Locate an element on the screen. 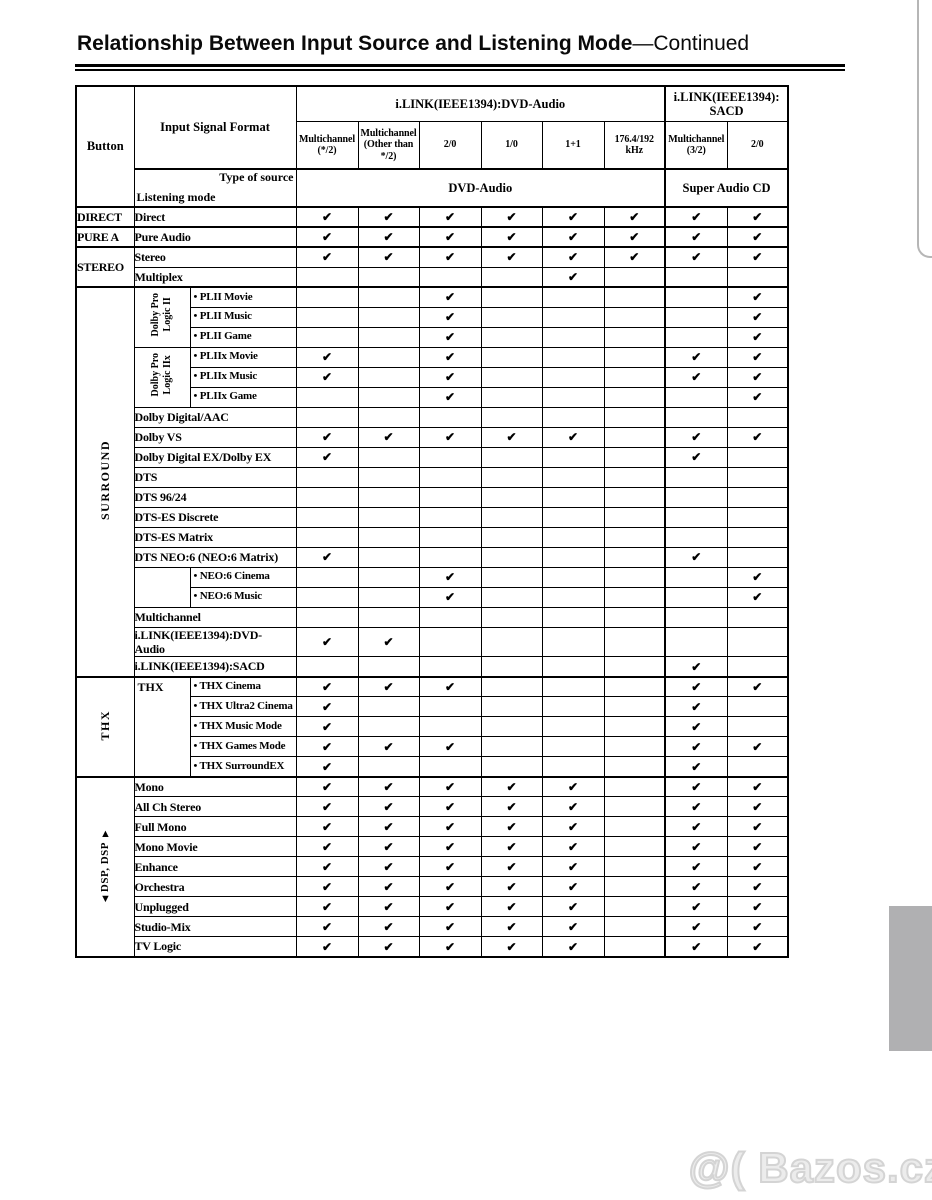 The image size is (932, 1200). format-col-header: Multichannel (3/2) is located at coordinates (696, 145).